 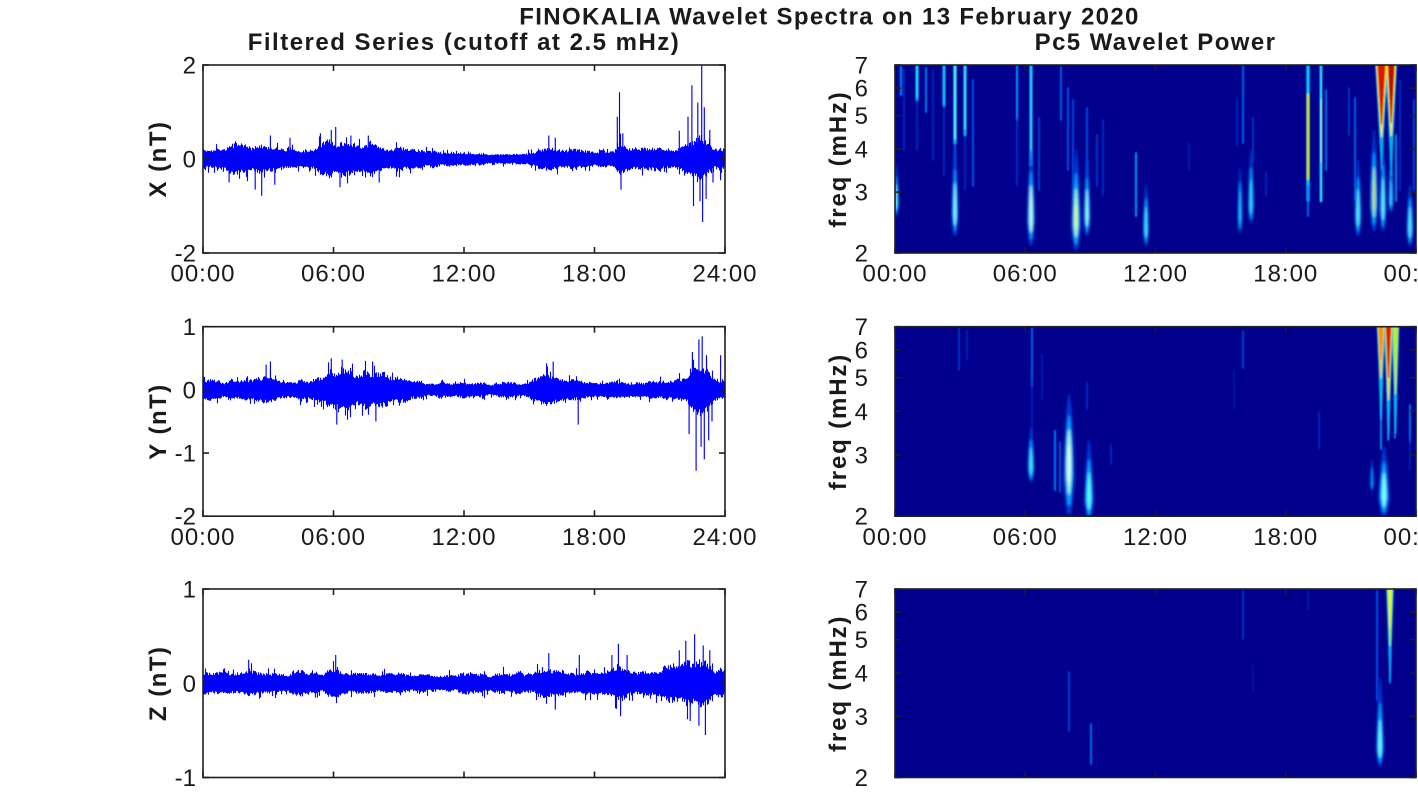 I want to click on svg-text:Filtered Series (cutoff at 2.5: Filtered Series (cutoff at 2.5 mHz), so click(x=464, y=42).